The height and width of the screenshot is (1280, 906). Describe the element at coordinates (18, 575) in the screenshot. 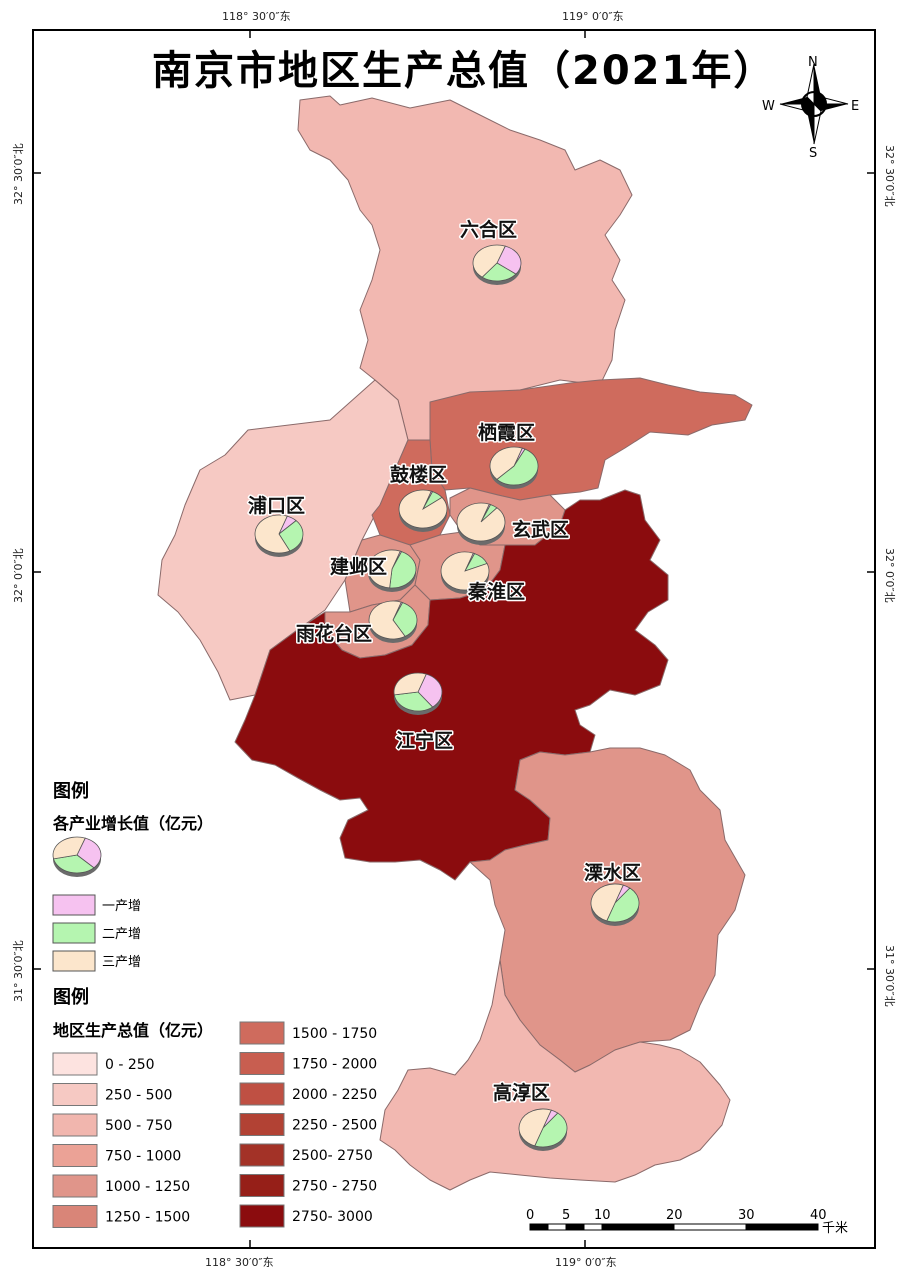

I see `coord-left-mid: 32° 0′0″北` at that location.